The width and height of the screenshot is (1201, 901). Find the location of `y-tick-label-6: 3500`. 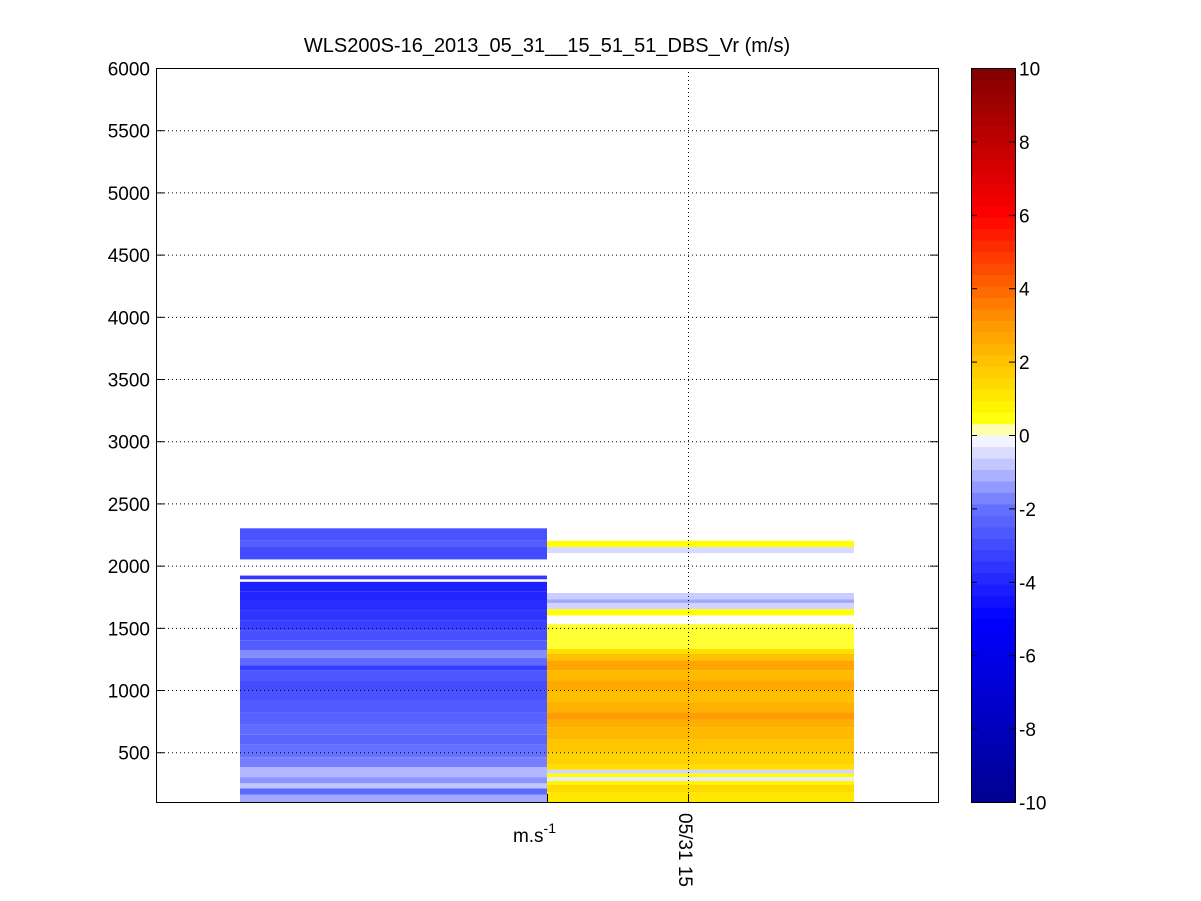

y-tick-label-6: 3500 is located at coordinates (129, 381).